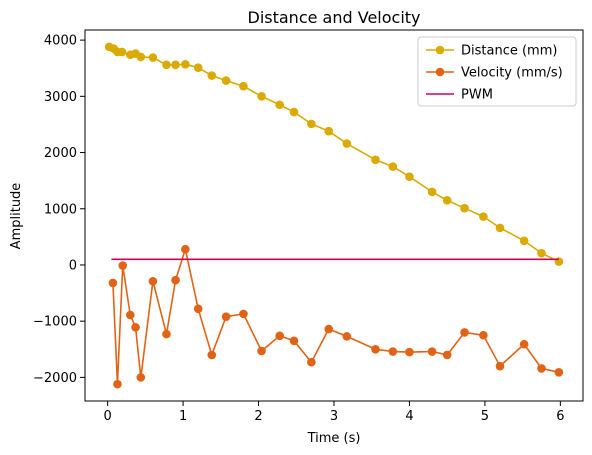 The height and width of the screenshot is (455, 592). What do you see at coordinates (55, 322) in the screenshot?
I see `y-tick-label: −1000` at bounding box center [55, 322].